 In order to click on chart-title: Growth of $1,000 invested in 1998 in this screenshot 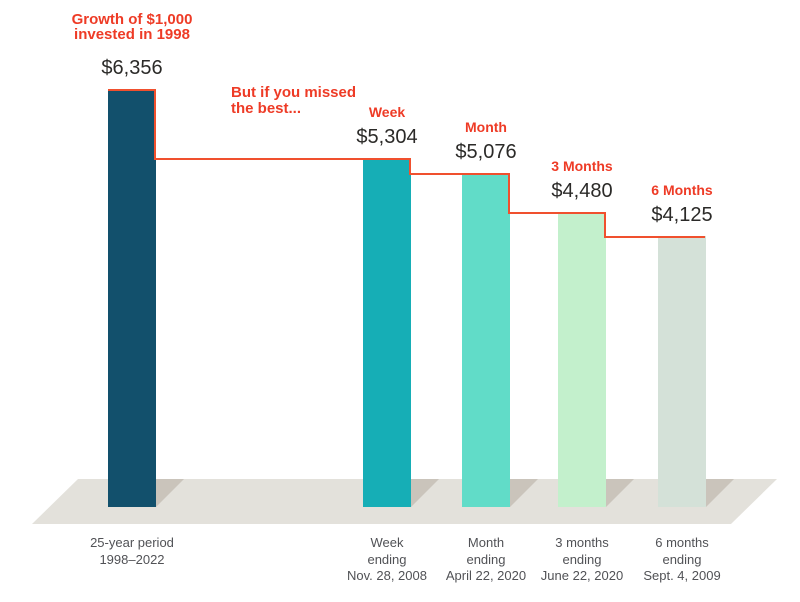, I will do `click(132, 27)`.